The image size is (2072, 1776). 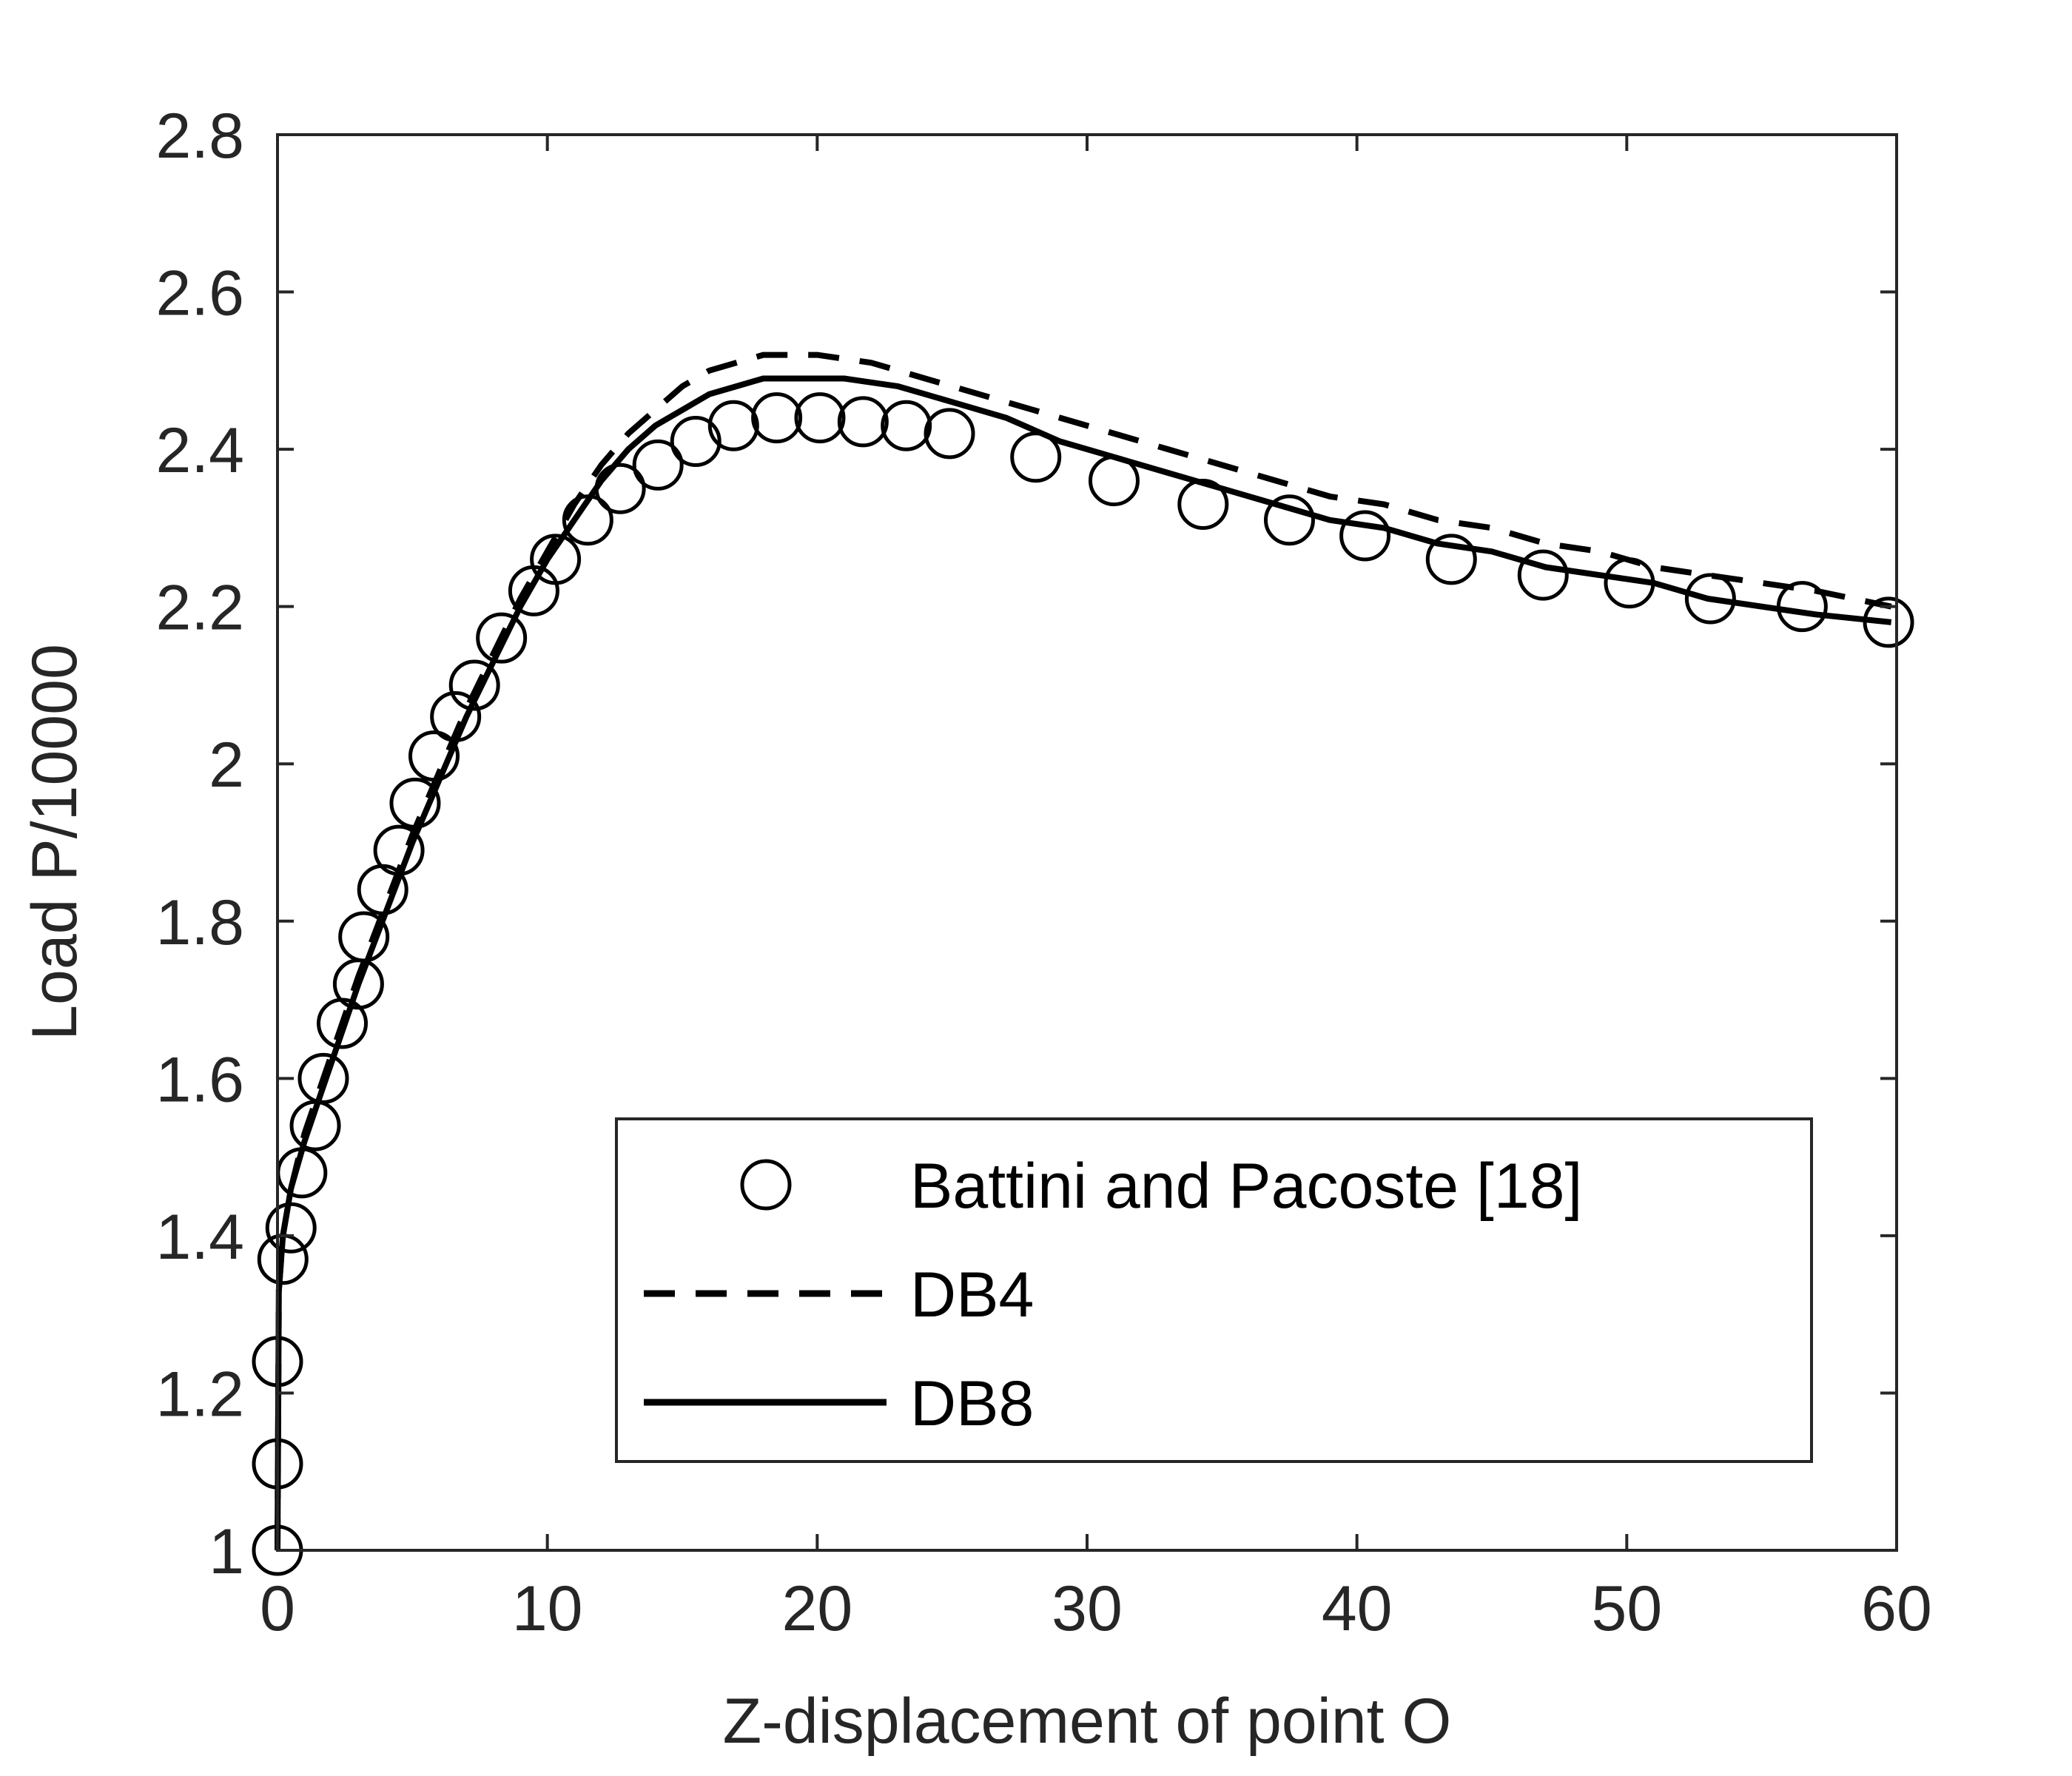 I want to click on y-tick-label: 2.2, so click(x=199, y=608).